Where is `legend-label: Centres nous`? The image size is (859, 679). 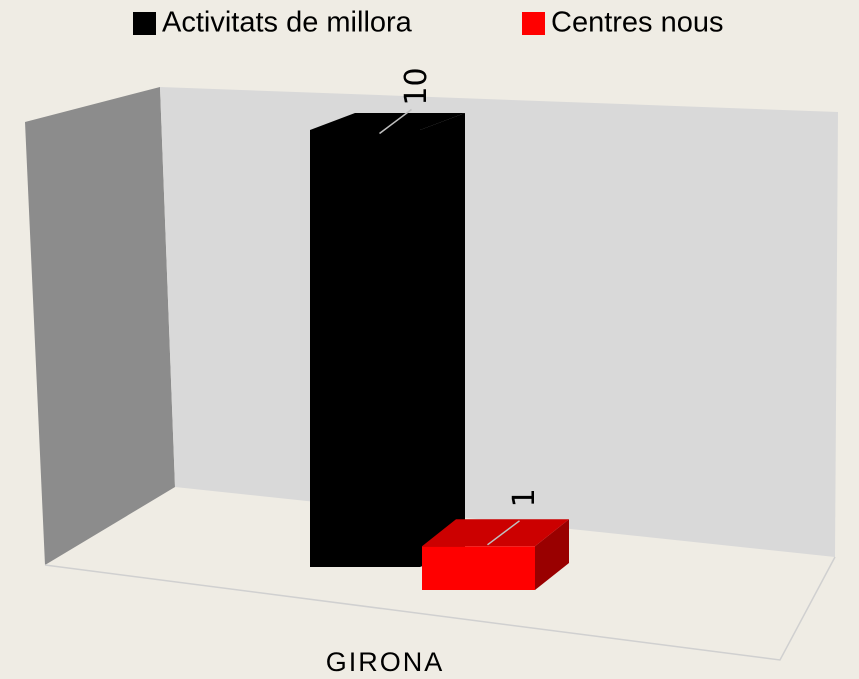
legend-label: Centres nous is located at coordinates (637, 23).